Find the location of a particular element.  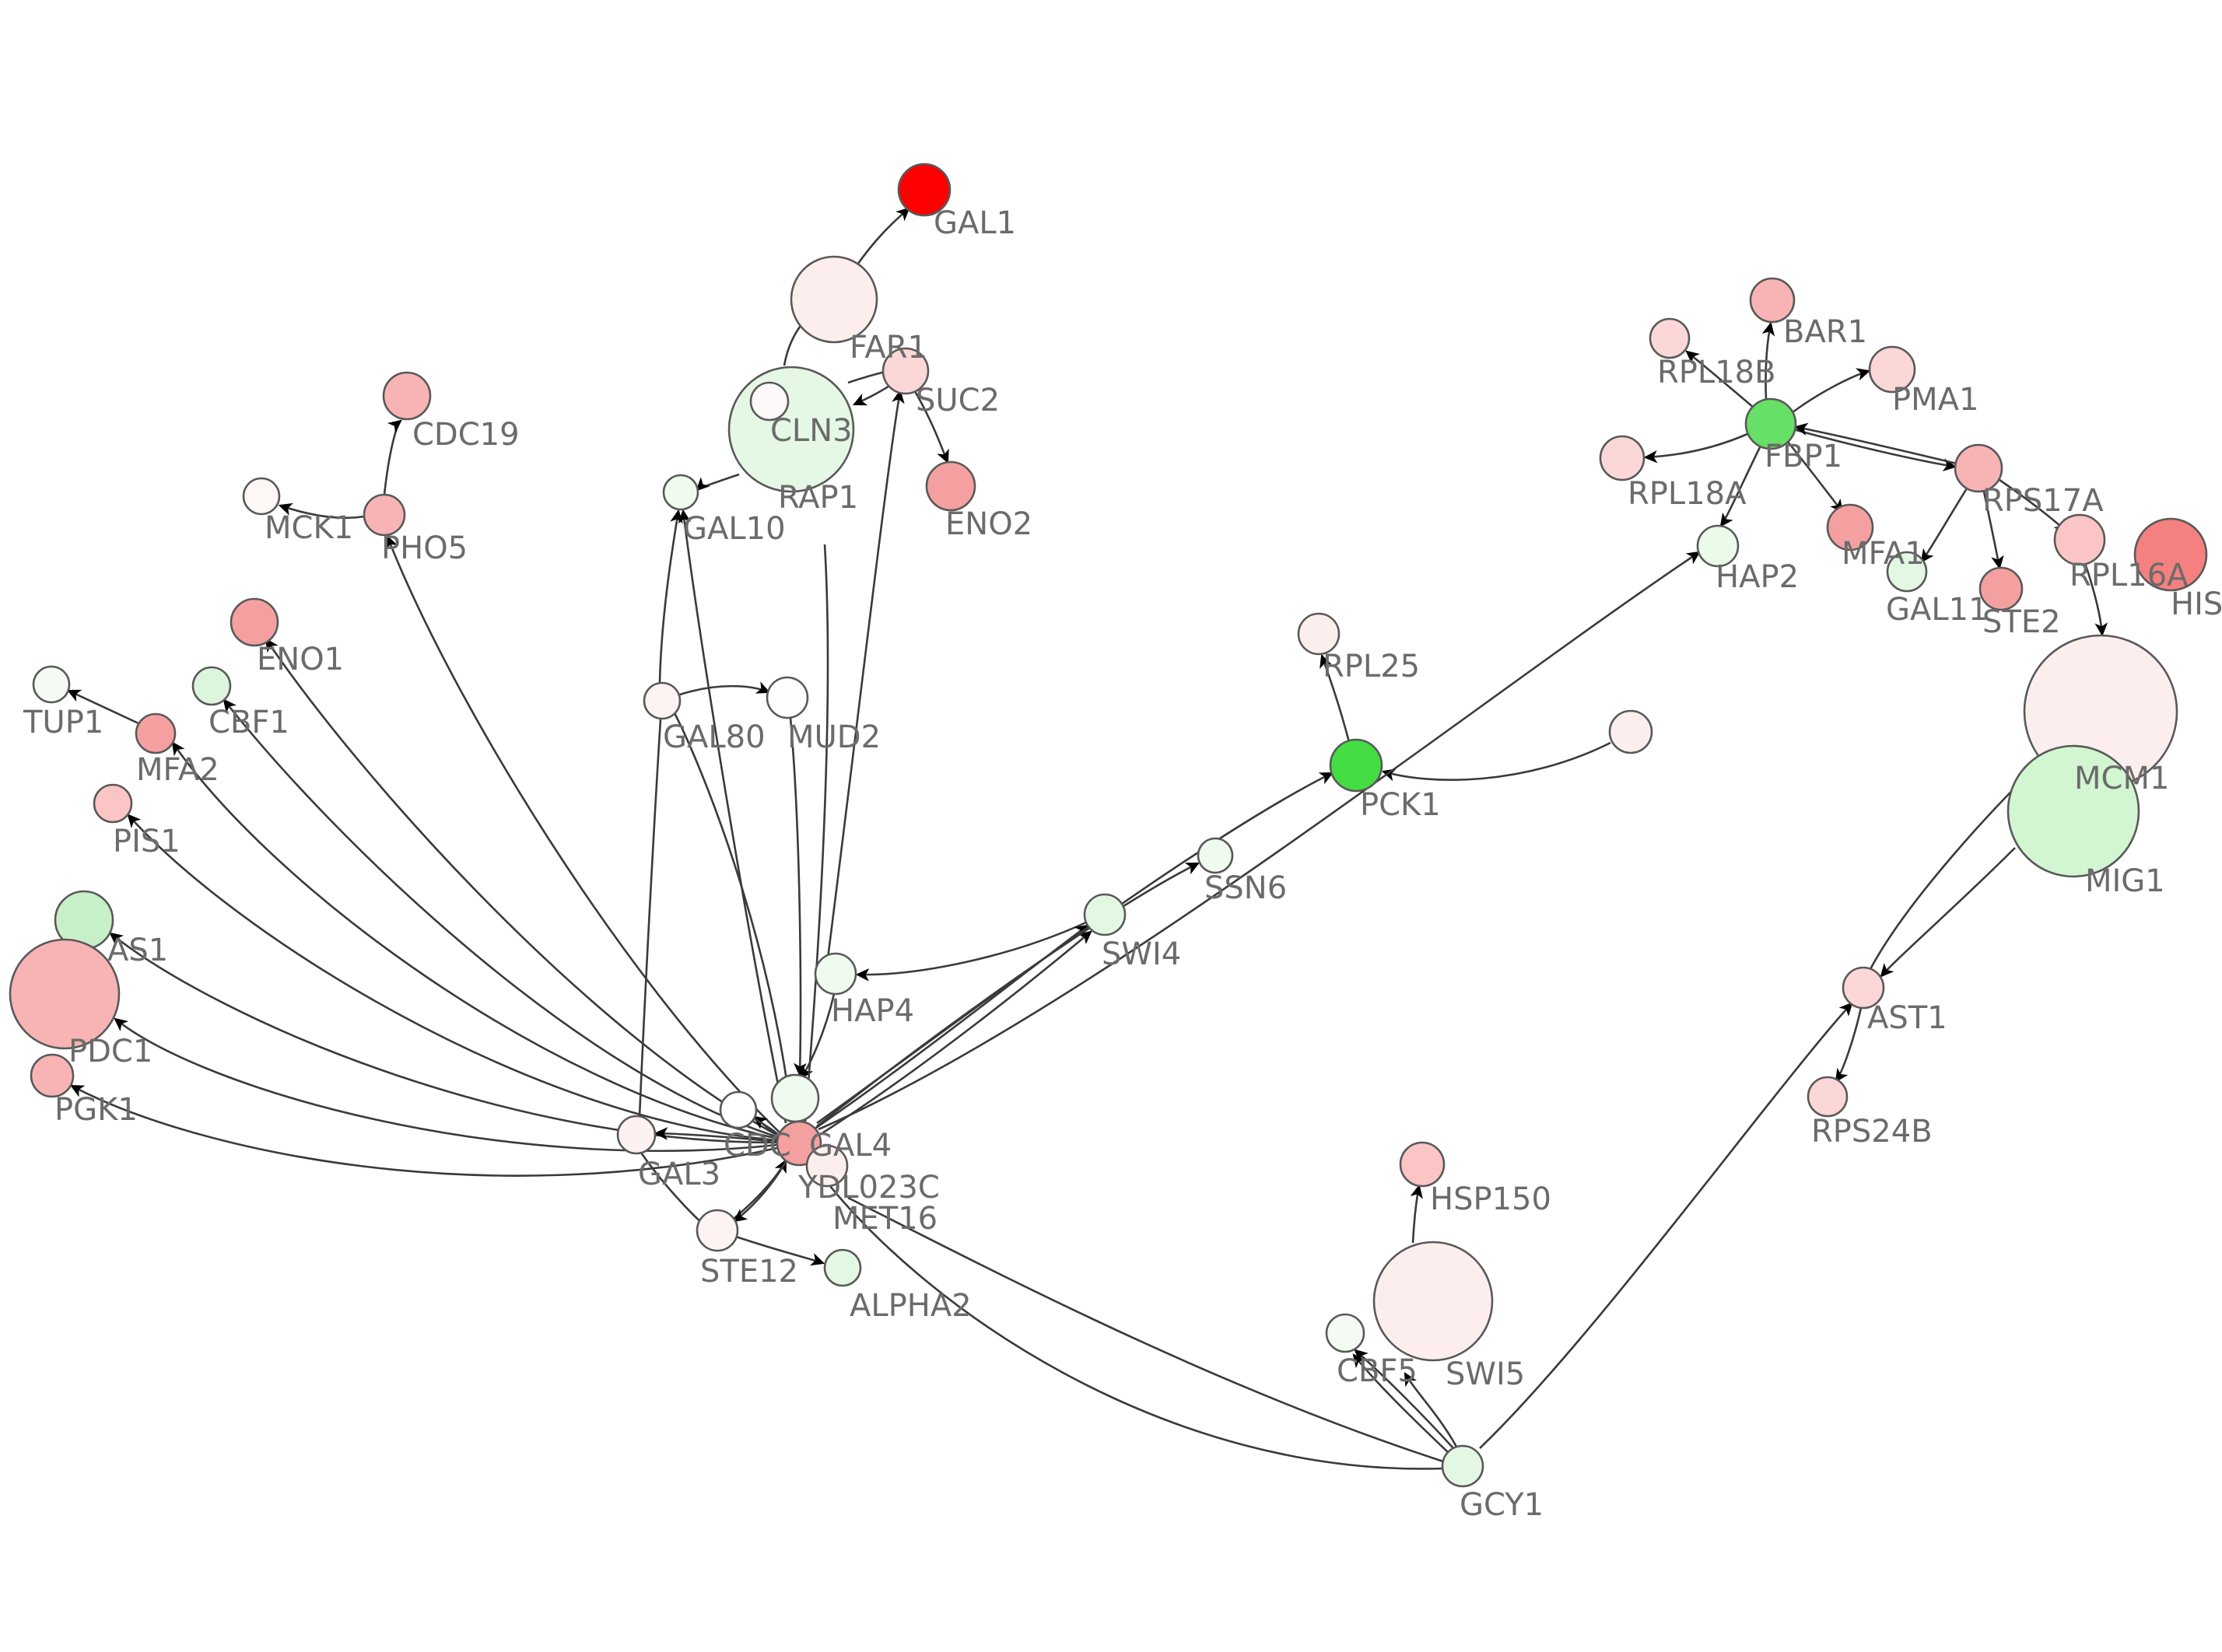

graph-node-fbp1 is located at coordinates (1770, 423).